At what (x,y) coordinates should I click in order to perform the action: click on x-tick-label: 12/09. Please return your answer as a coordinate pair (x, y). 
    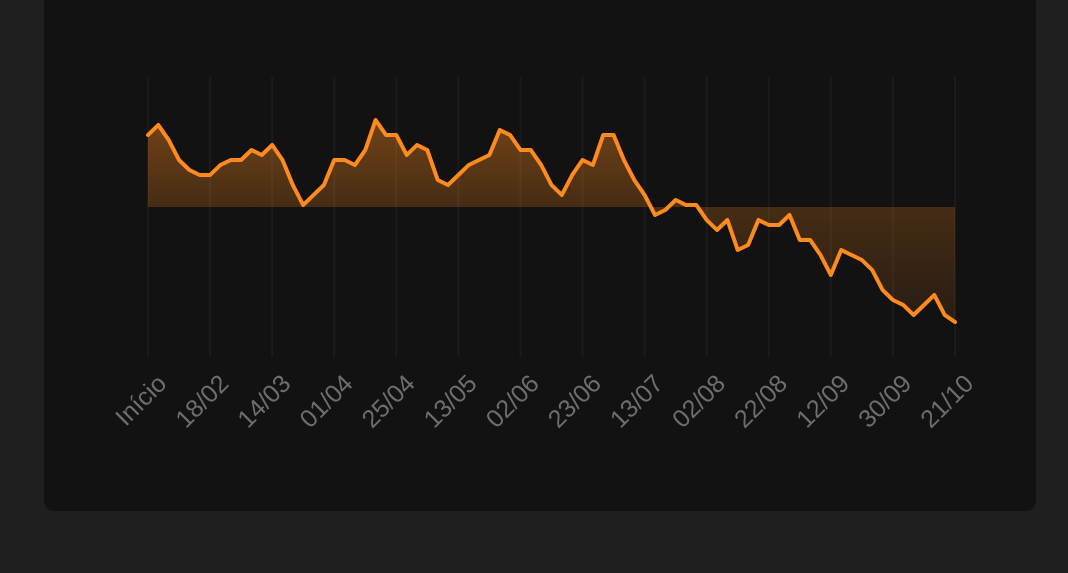
    Looking at the image, I should click on (823, 401).